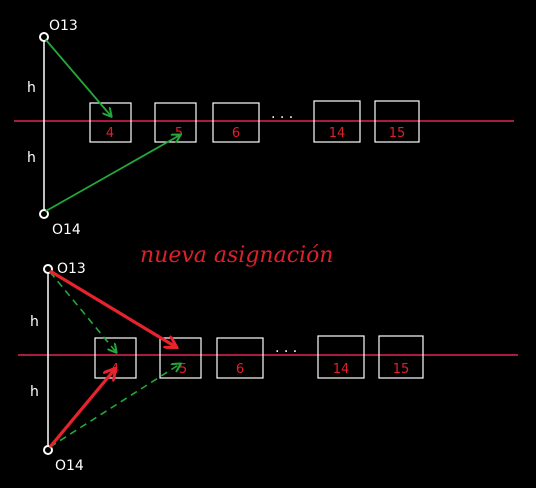  Describe the element at coordinates (34, 322) in the screenshot. I see `bottom-segment-label-upper: h` at that location.